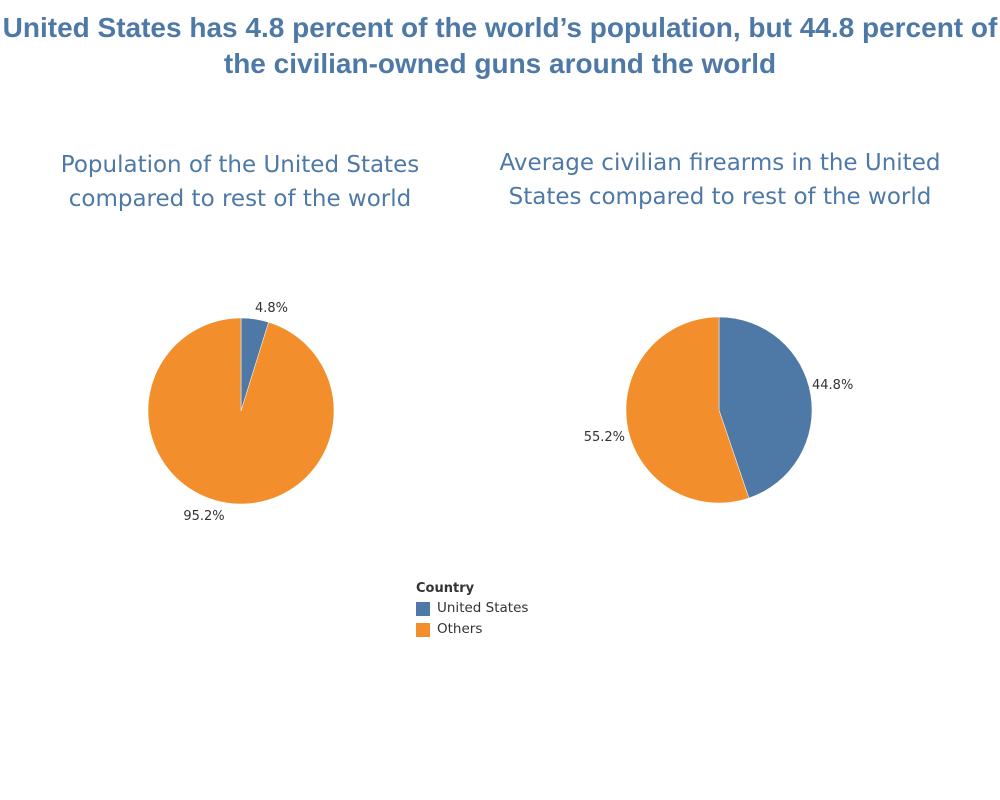  What do you see at coordinates (423, 629) in the screenshot?
I see `legend-swatch-others` at bounding box center [423, 629].